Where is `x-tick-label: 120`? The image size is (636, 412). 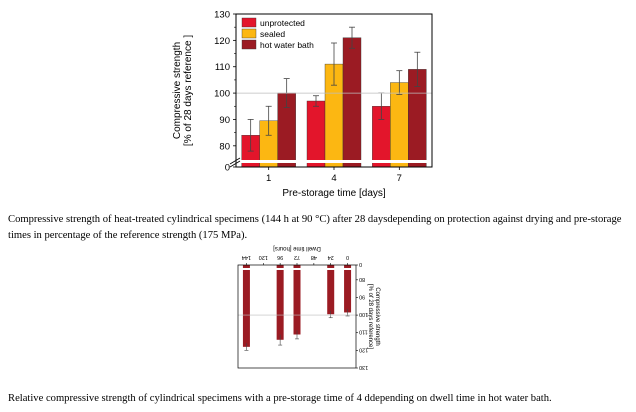
x-tick-label: 120 is located at coordinates (263, 257).